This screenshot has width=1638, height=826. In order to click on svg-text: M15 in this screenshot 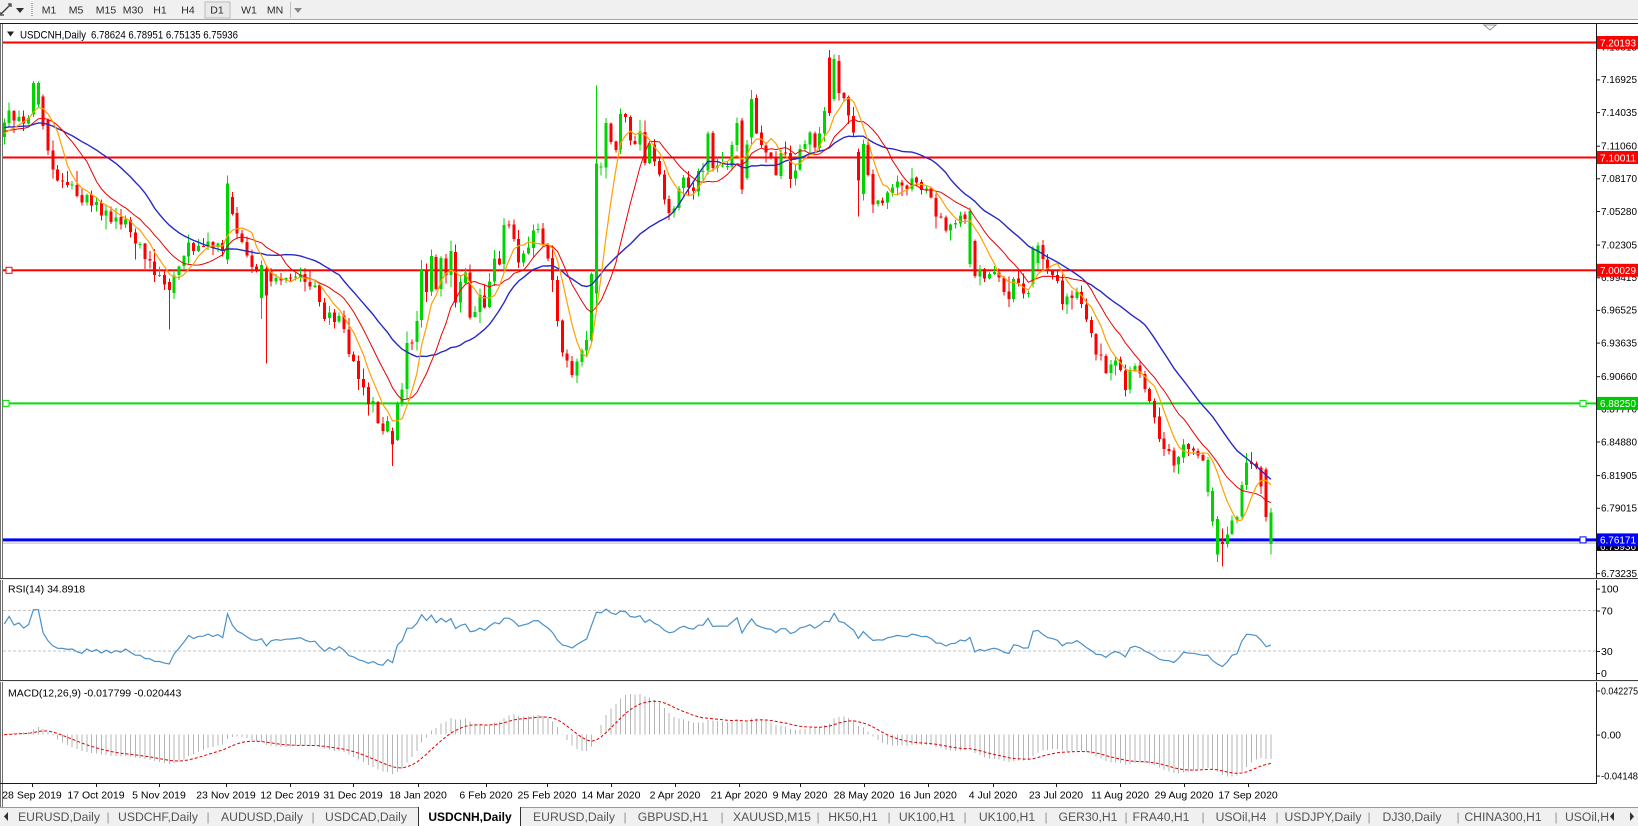, I will do `click(106, 11)`.